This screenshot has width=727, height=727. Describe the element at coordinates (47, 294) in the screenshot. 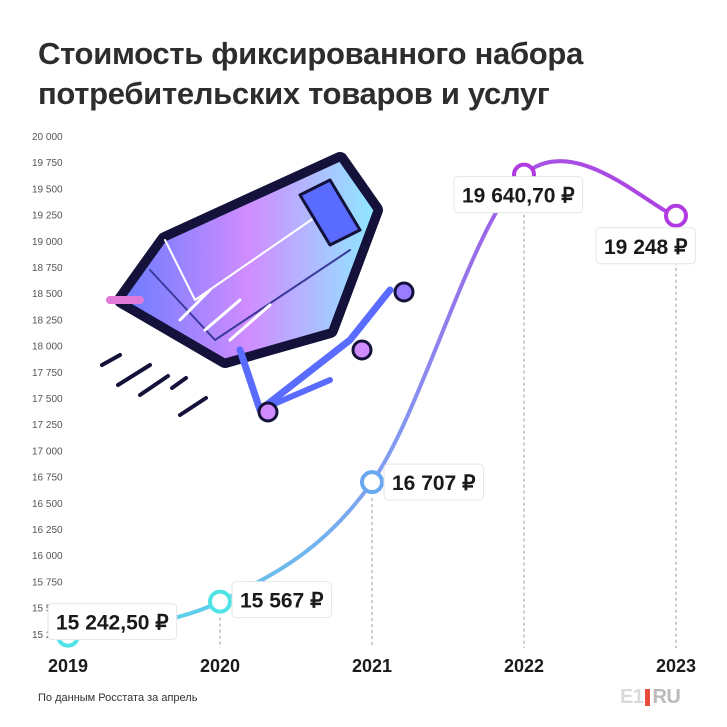

I see `y-tick-label: 18 500` at that location.